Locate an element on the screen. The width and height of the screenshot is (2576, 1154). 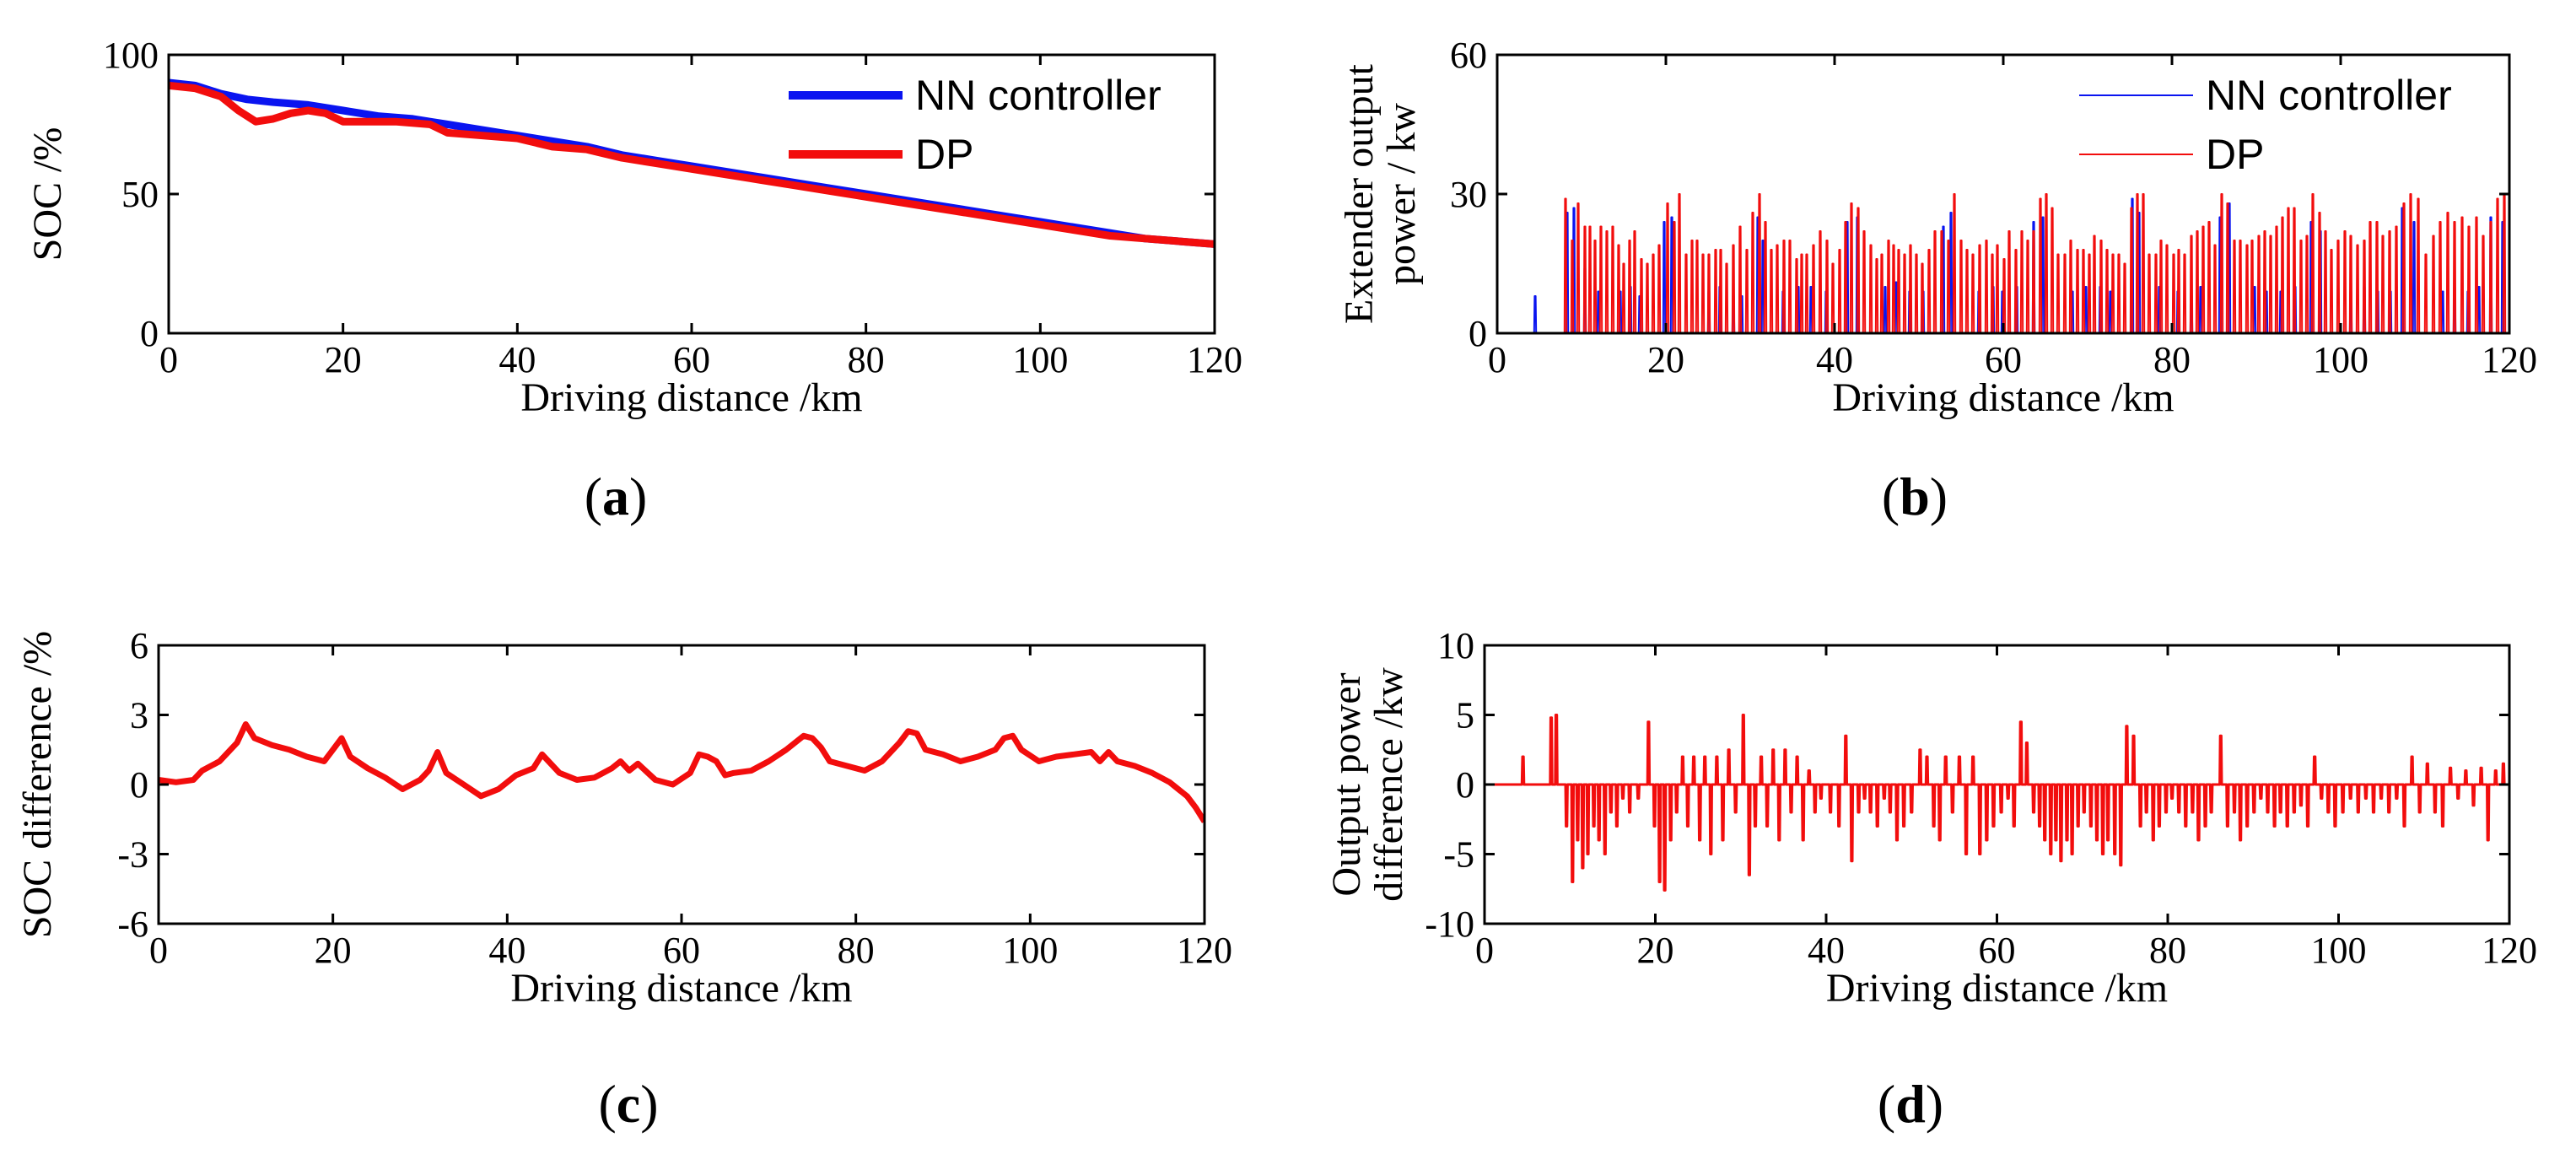
panel-letter: c is located at coordinates (628, 1104).